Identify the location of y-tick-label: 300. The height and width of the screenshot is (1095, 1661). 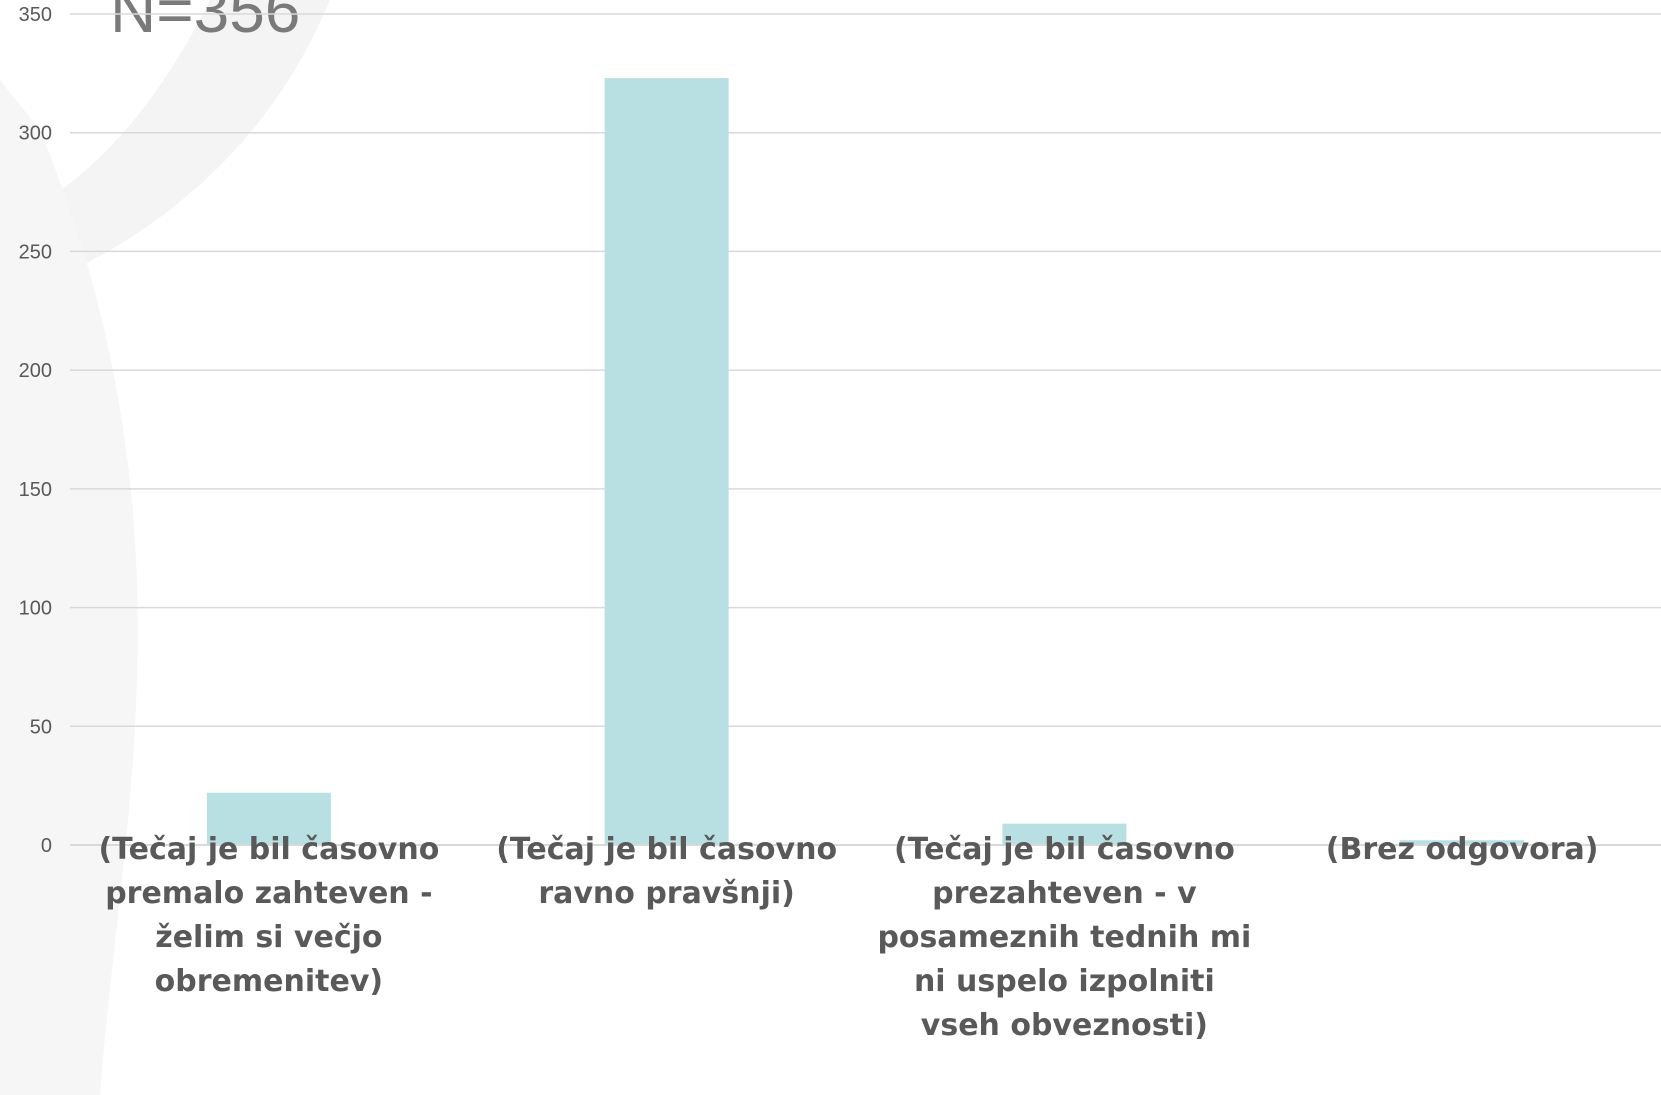
(35, 134).